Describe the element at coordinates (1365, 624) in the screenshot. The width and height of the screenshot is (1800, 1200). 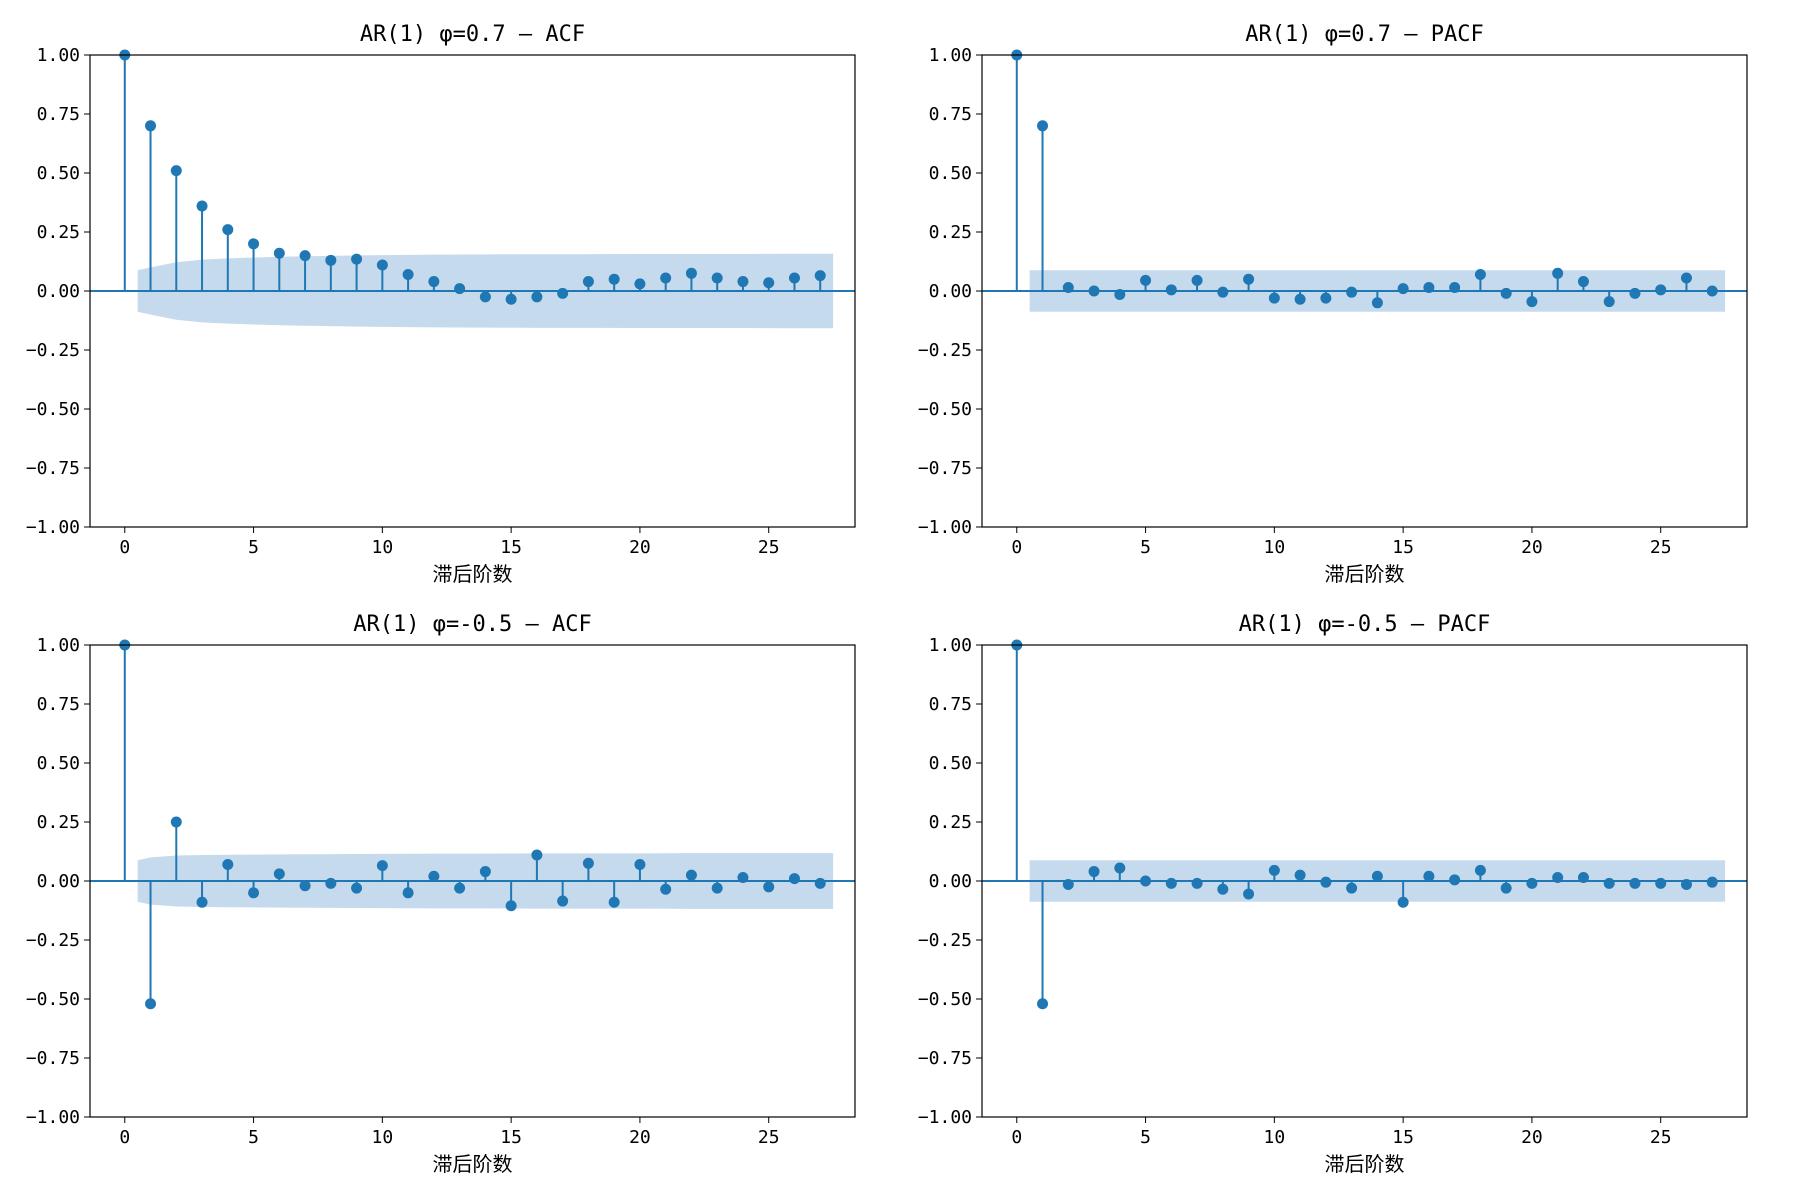
I see `chart-title: AR(1) φ=-0.5 — PACF` at that location.